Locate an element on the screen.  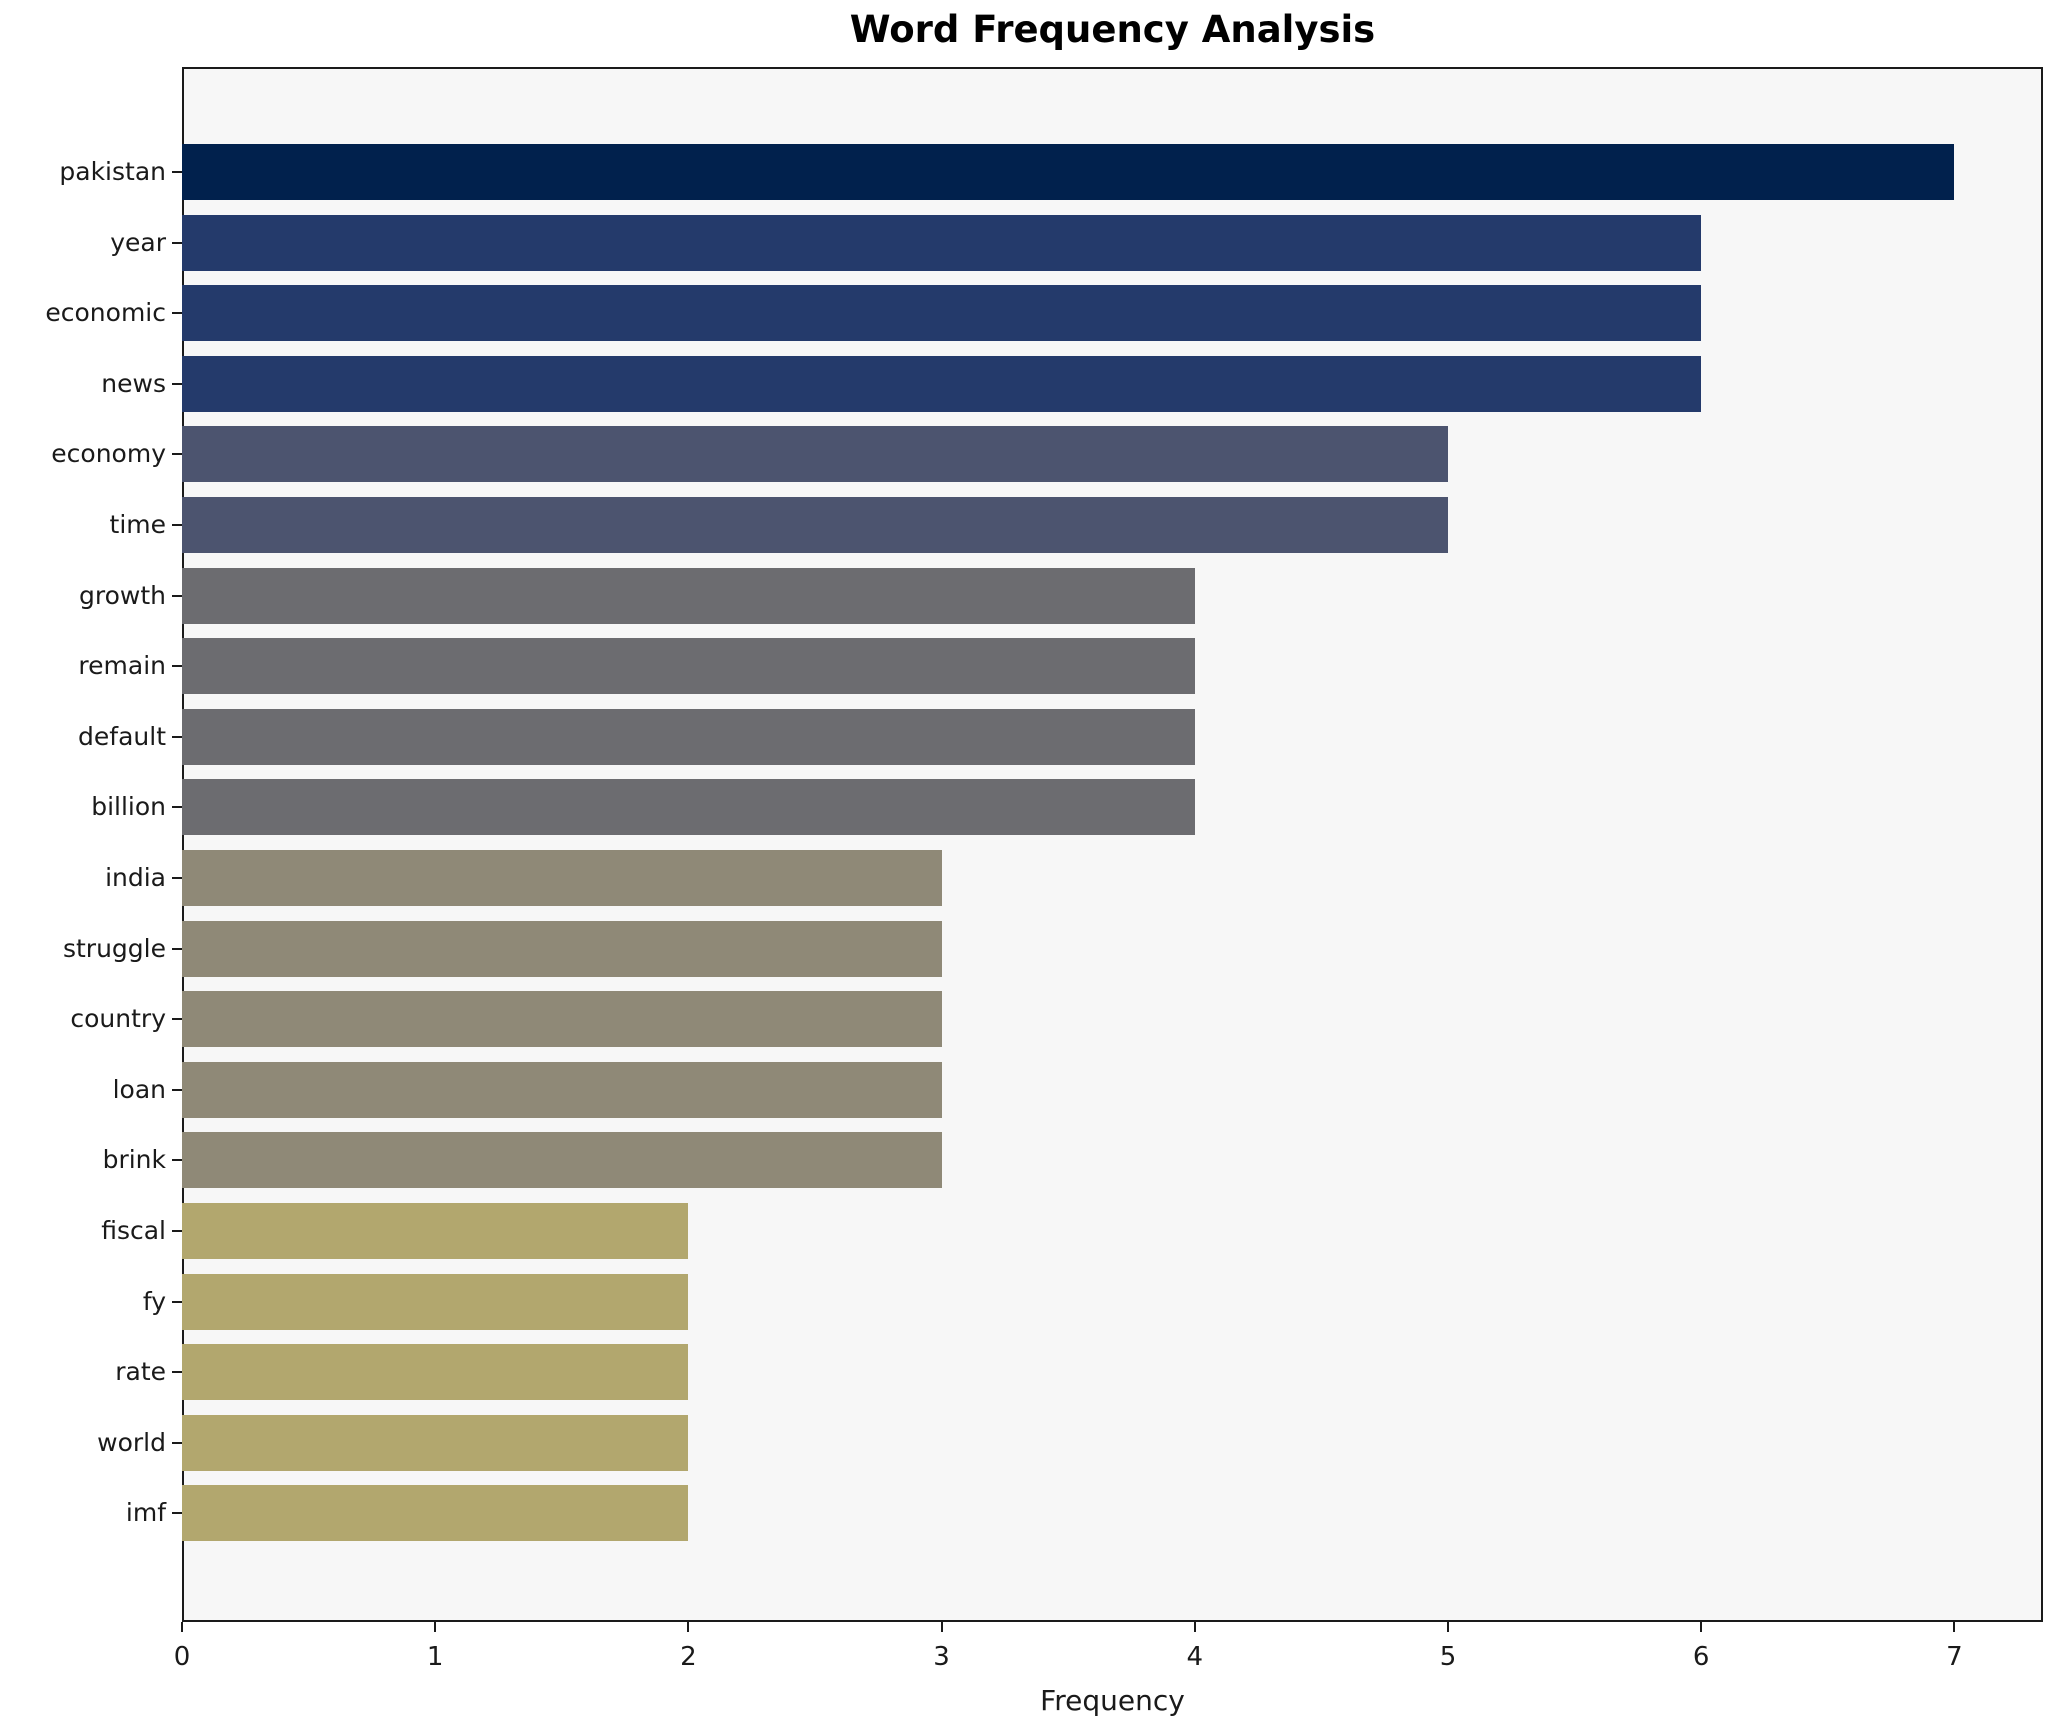
y-tick-news is located at coordinates (177, 383).